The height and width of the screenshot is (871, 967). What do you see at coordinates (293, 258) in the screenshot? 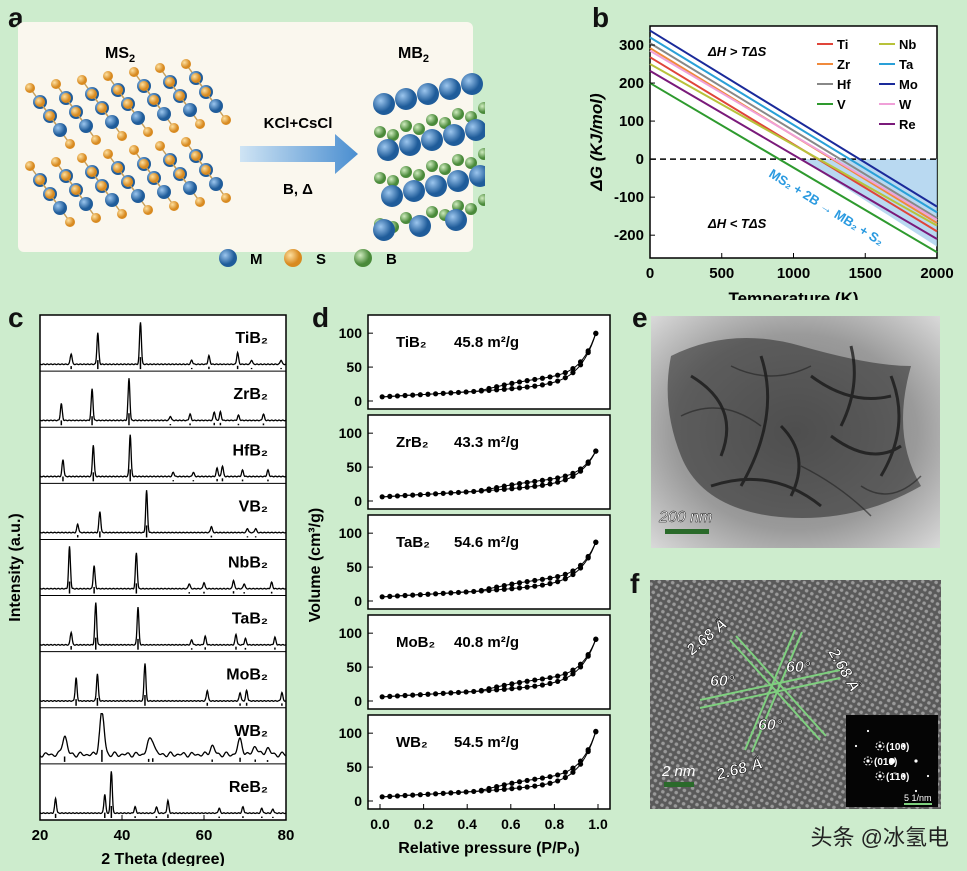
I see `legend-s-swatch` at bounding box center [293, 258].